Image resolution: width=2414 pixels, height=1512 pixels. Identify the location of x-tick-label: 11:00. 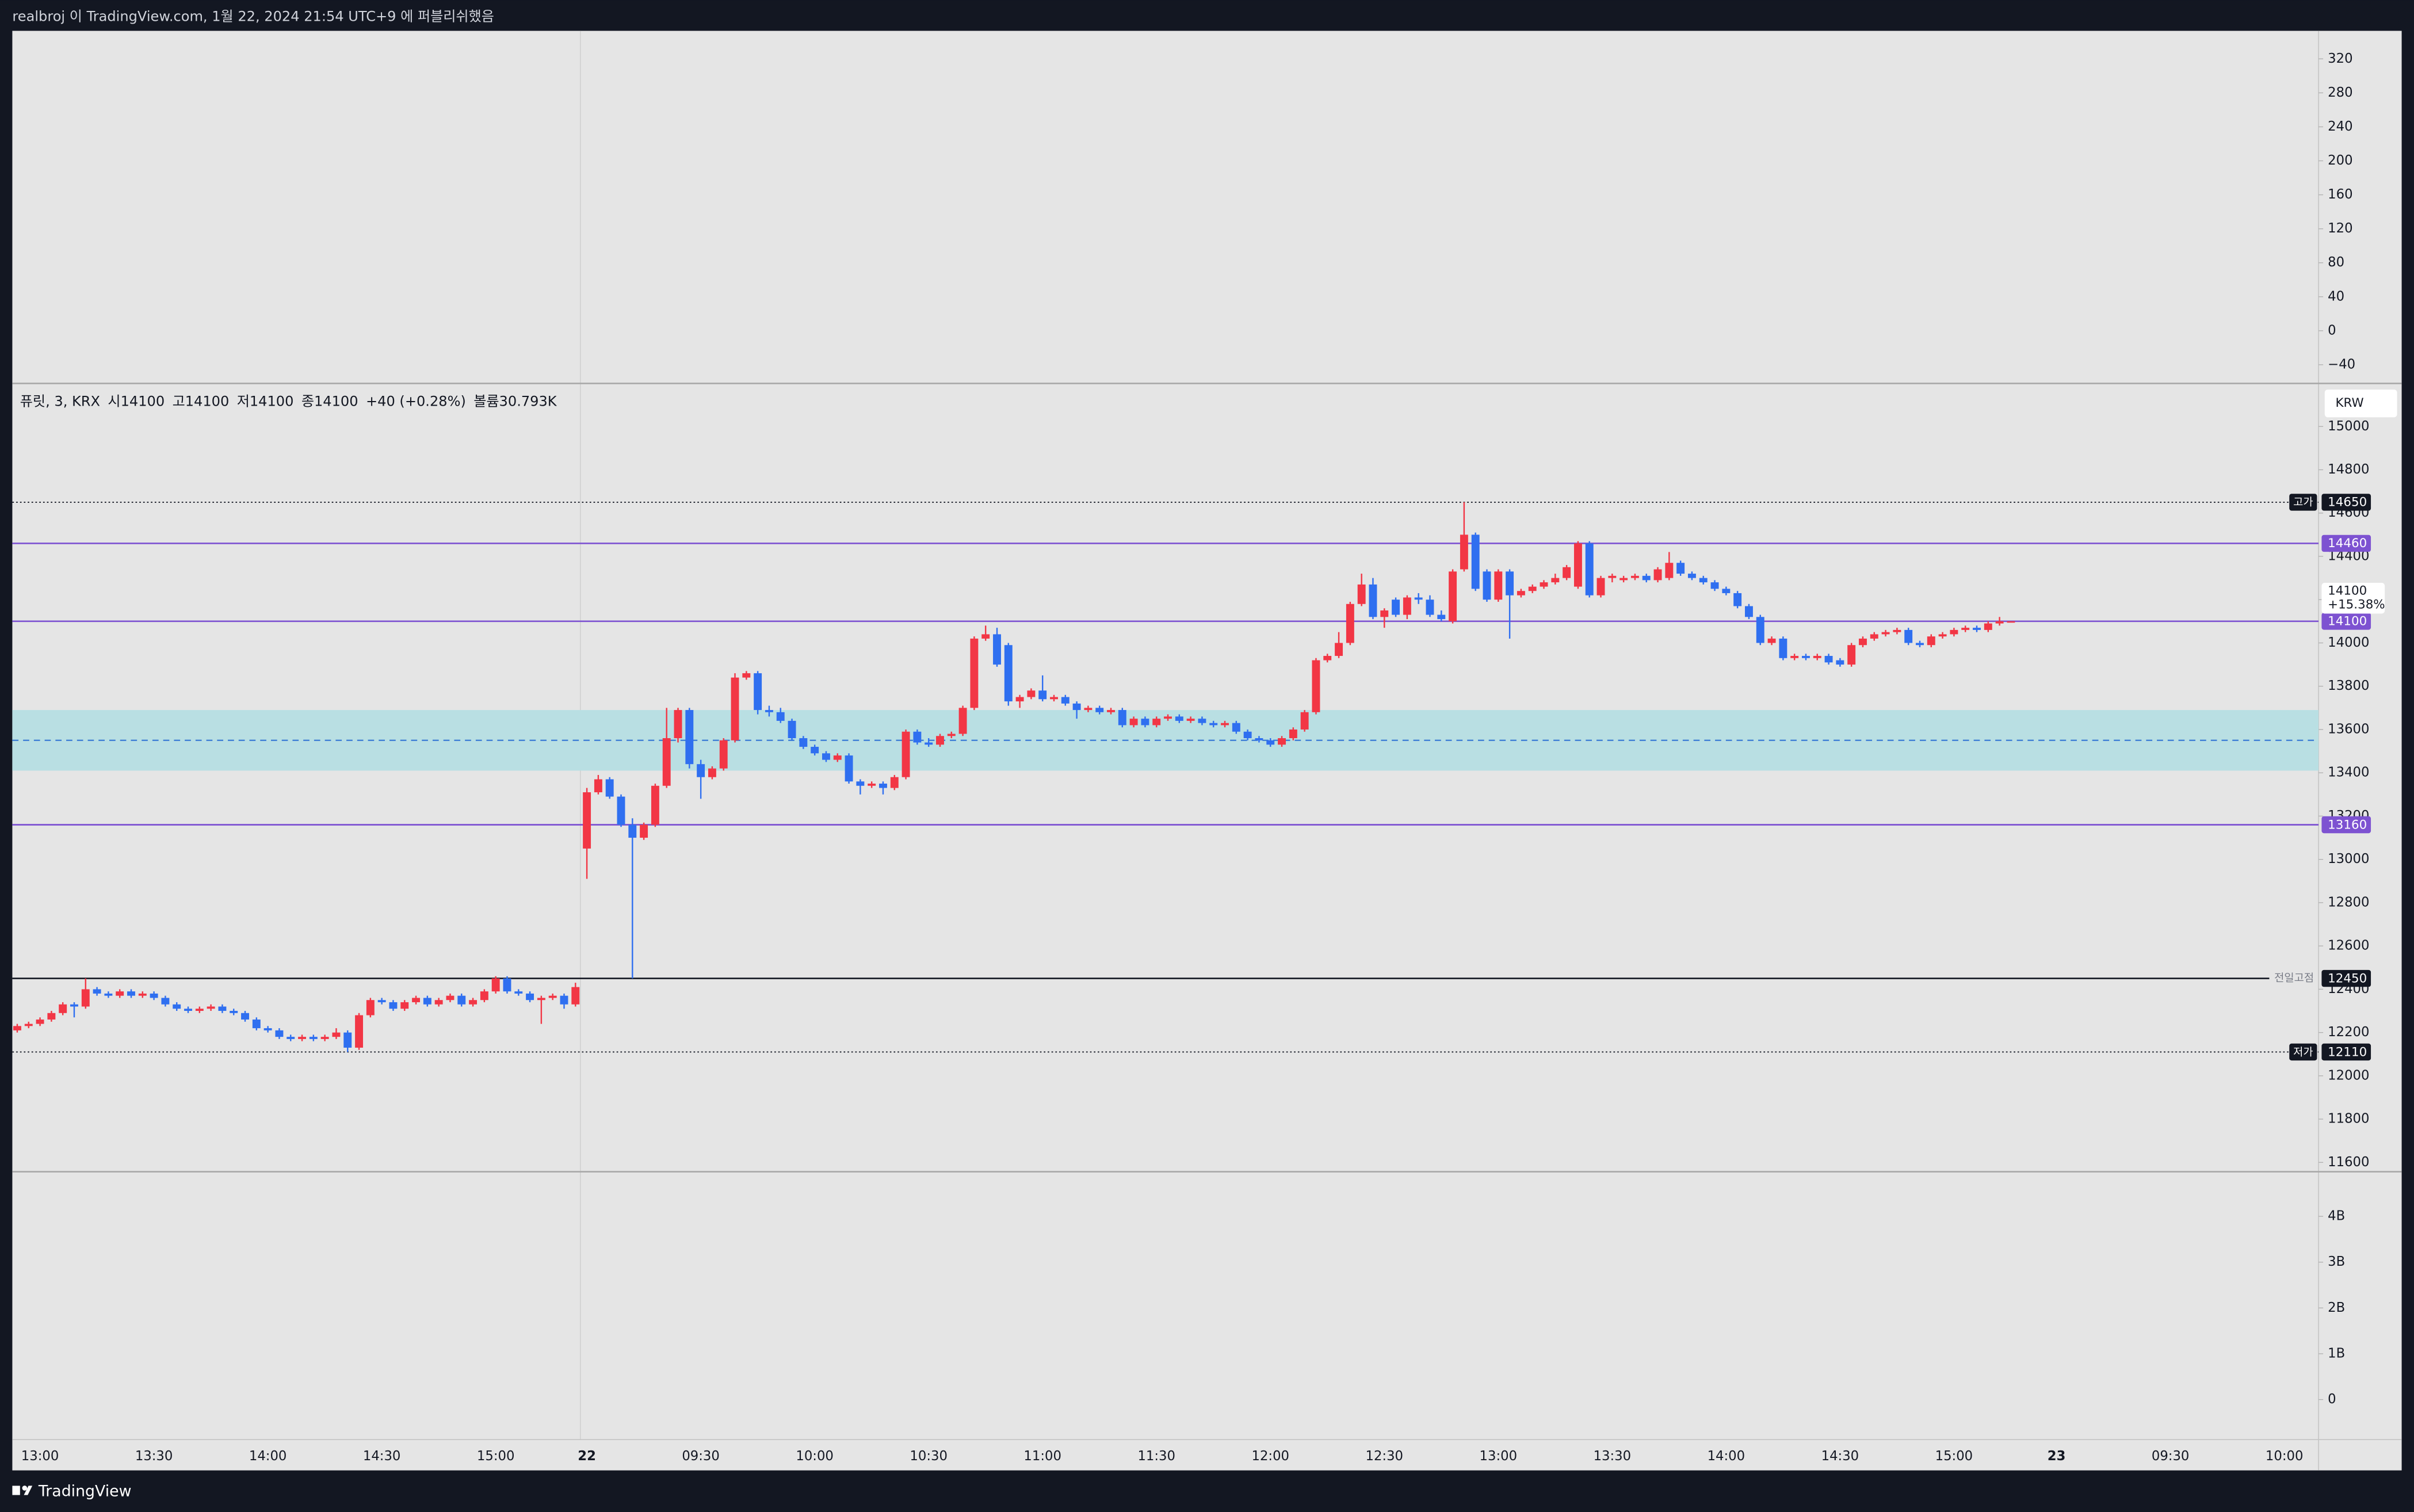
(1042, 1456).